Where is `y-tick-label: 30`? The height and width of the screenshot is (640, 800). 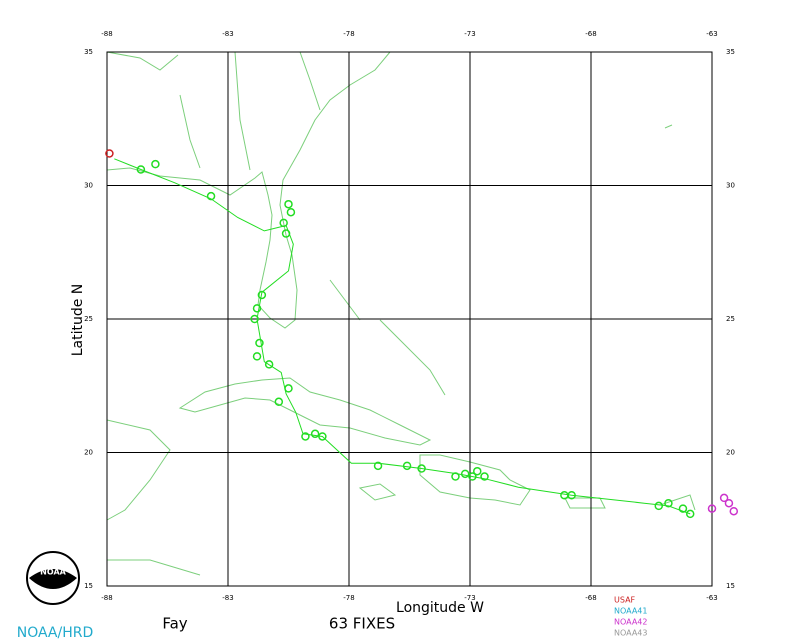 y-tick-label: 30 is located at coordinates (88, 186).